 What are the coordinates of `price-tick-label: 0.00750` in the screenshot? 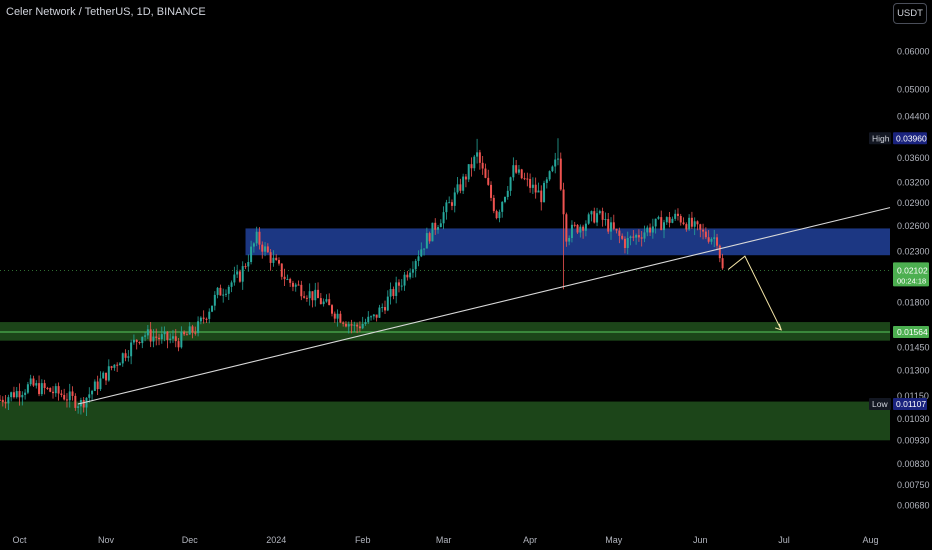 It's located at (913, 485).